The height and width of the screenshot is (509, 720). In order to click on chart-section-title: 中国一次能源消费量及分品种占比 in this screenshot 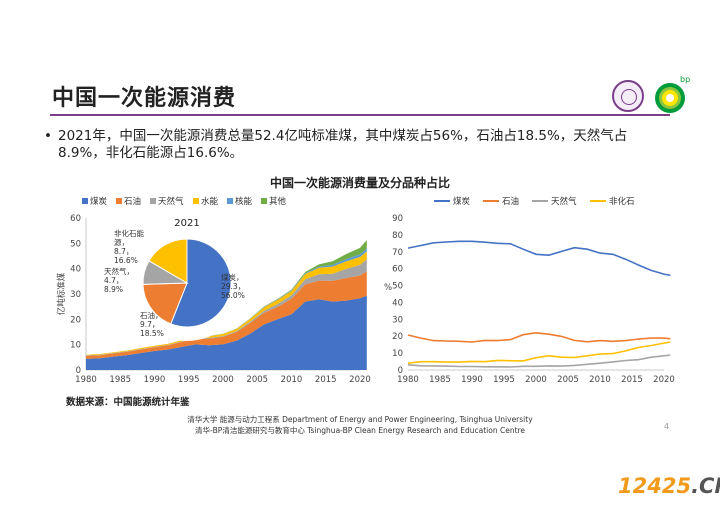, I will do `click(359, 183)`.